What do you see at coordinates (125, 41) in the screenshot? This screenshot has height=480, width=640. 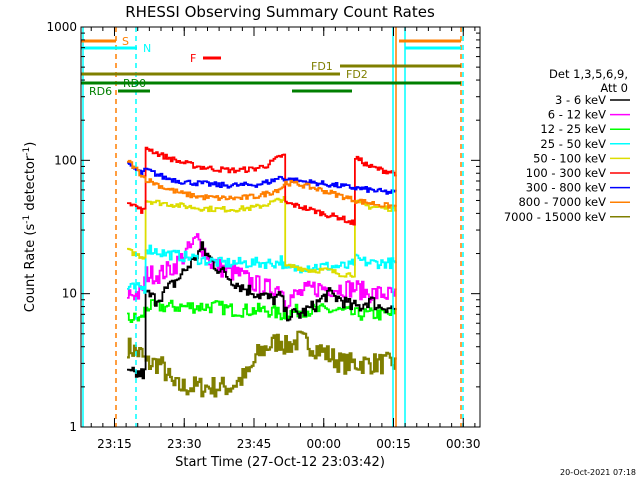 I see `saa-label: S` at bounding box center [125, 41].